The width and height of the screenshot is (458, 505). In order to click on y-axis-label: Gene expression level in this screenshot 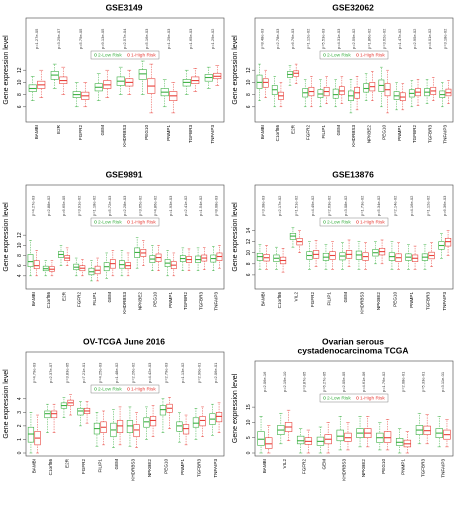, I will do `click(6, 404)`.